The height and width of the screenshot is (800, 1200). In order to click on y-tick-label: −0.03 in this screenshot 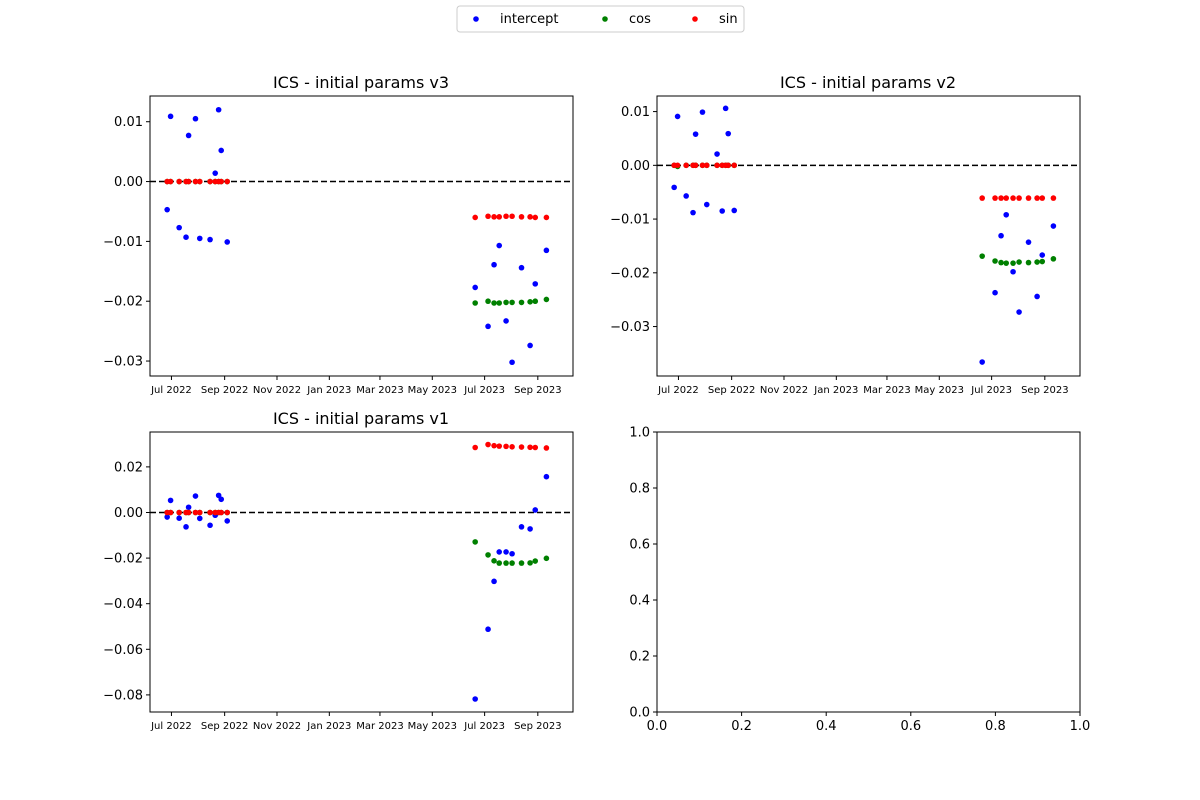, I will do `click(630, 327)`.